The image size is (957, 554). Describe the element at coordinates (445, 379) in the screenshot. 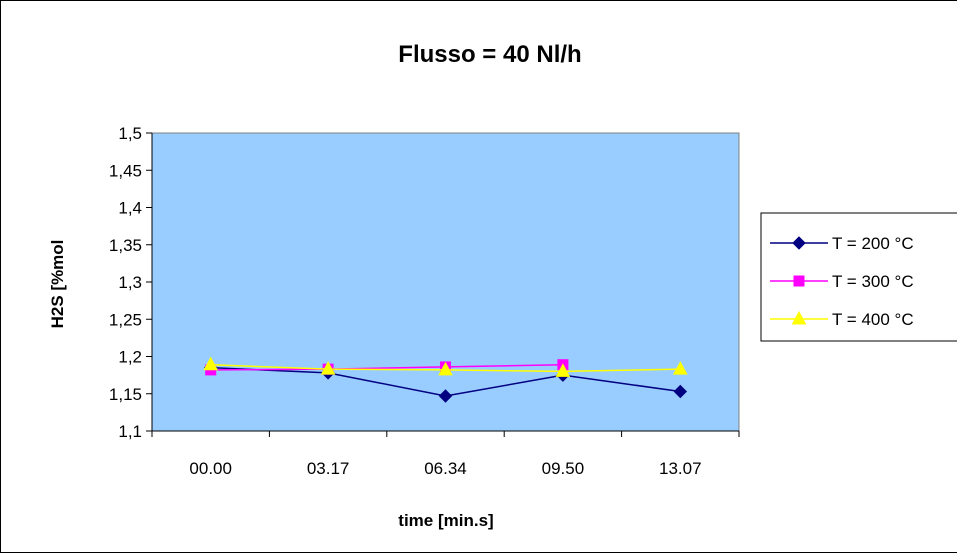

I see `series-layer` at that location.